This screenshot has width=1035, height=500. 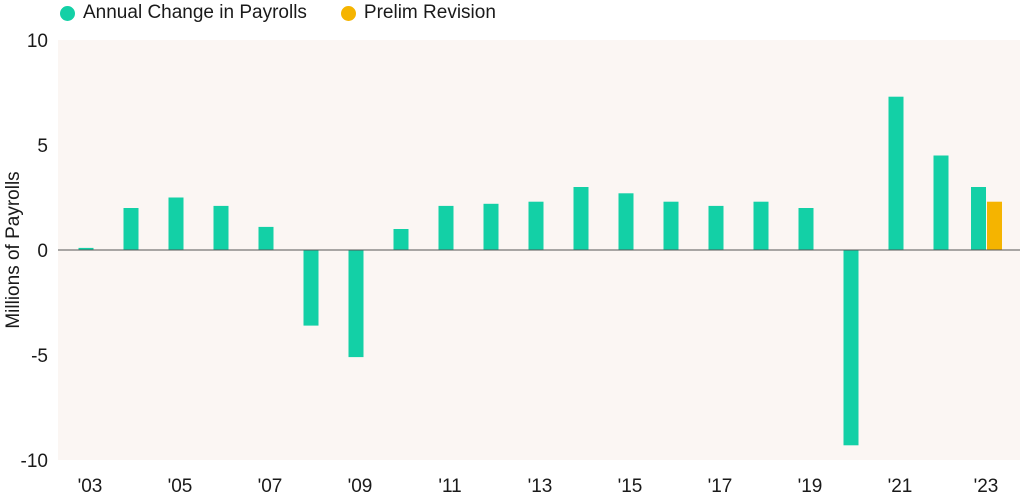 I want to click on x-tick-label: '17, so click(x=720, y=486).